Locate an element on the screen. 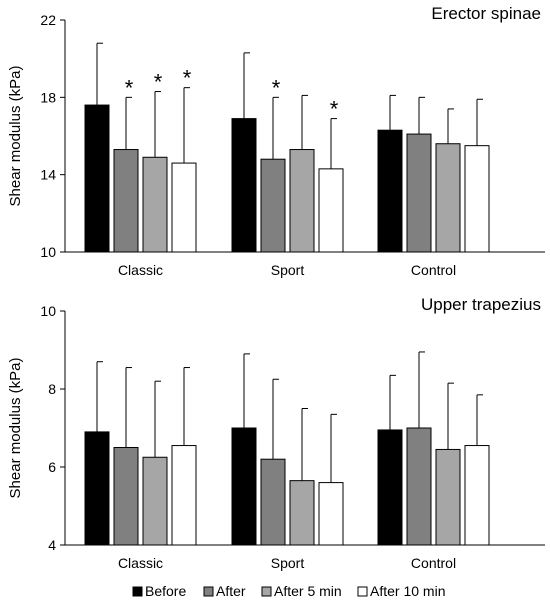 This screenshot has height=608, width=550. legend-swatch-after-5-min is located at coordinates (266, 591).